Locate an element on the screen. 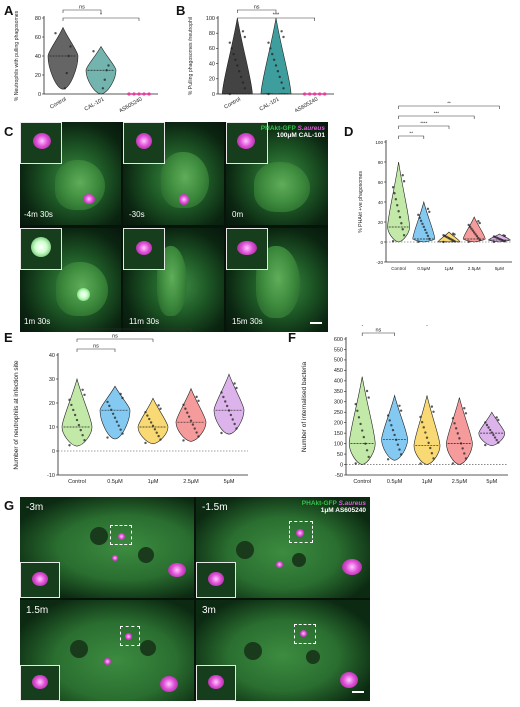 This screenshot has width=520, height=707. vacuole is located at coordinates (99, 536).